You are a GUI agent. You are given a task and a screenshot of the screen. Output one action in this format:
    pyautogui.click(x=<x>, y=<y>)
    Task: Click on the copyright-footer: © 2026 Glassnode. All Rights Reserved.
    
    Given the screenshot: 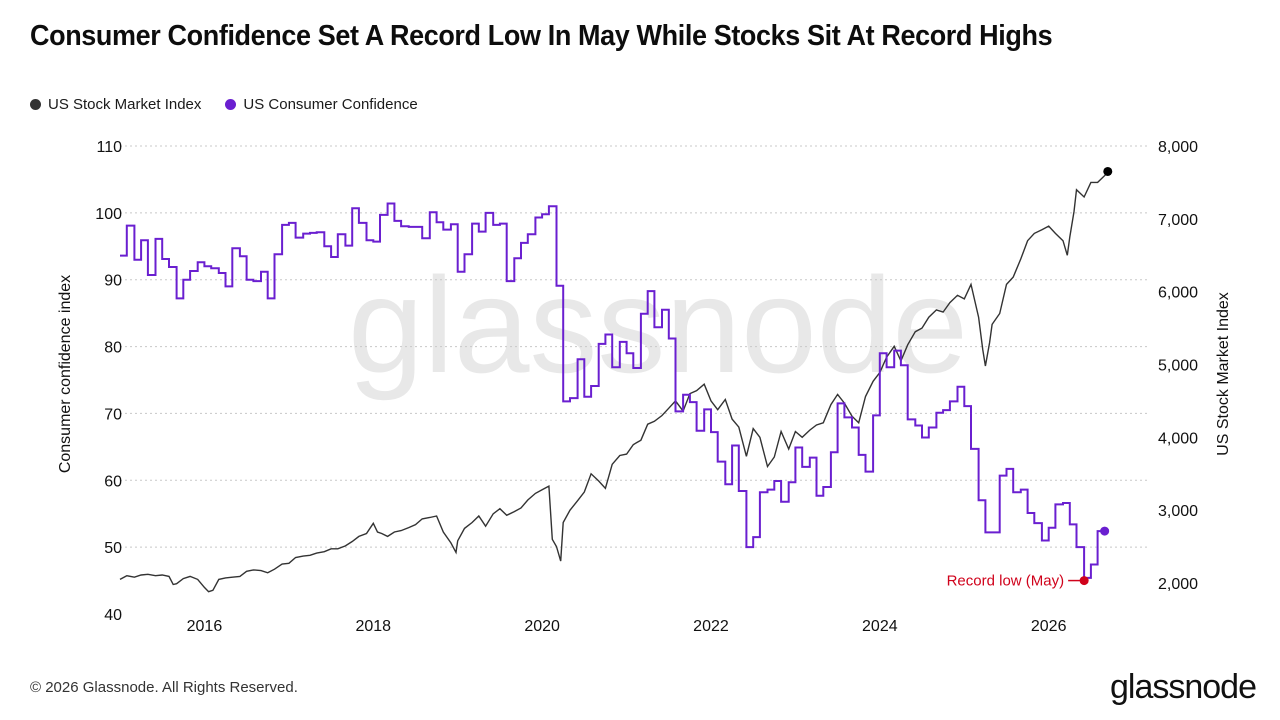 What is the action you would take?
    pyautogui.click(x=164, y=687)
    